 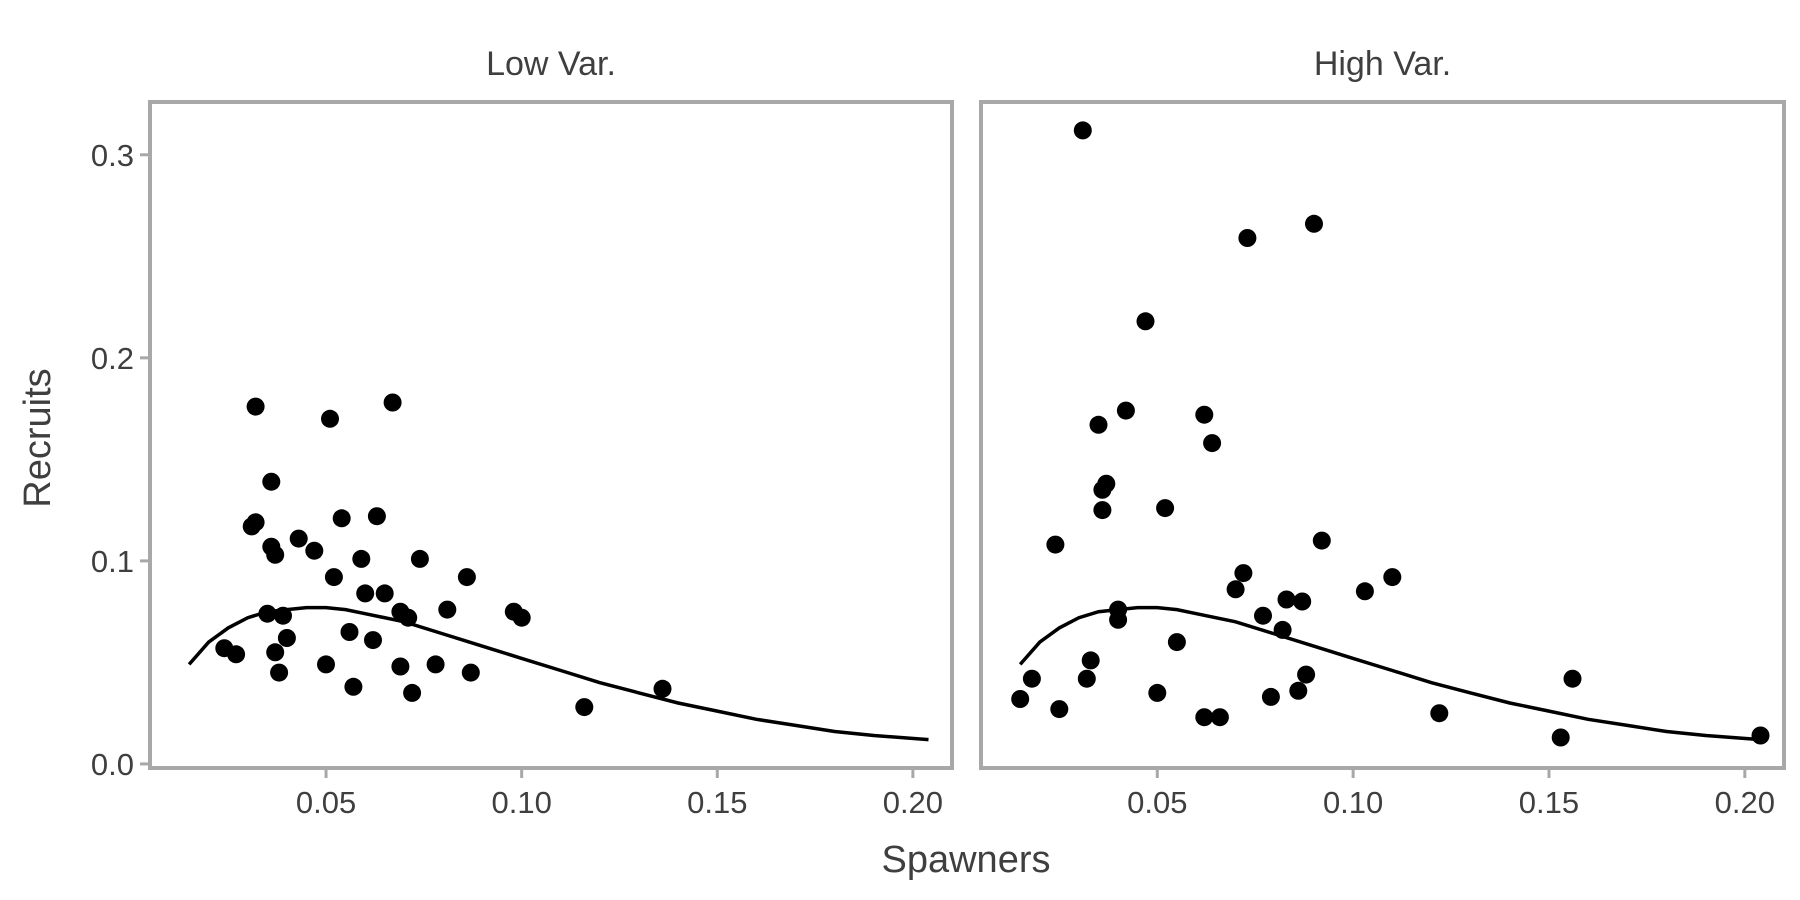 I want to click on panel-title: Low Var., so click(x=551, y=64).